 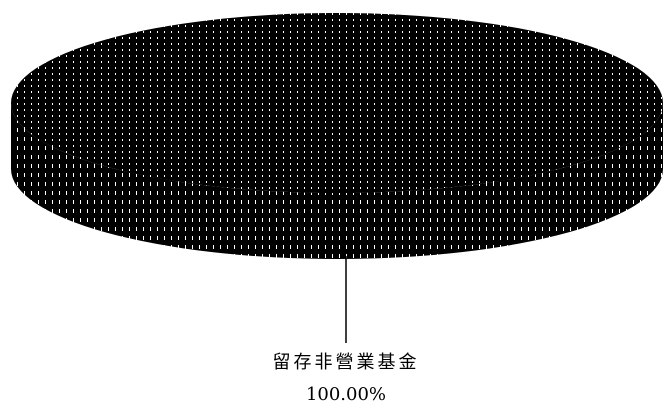 What do you see at coordinates (346, 394) in the screenshot?
I see `slice-value-label: 100.00%` at bounding box center [346, 394].